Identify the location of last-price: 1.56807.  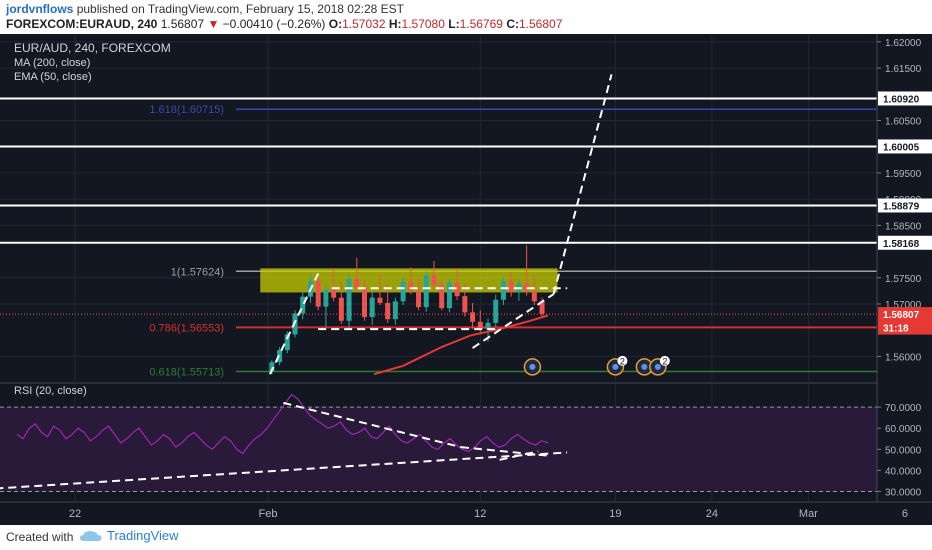
(182, 24).